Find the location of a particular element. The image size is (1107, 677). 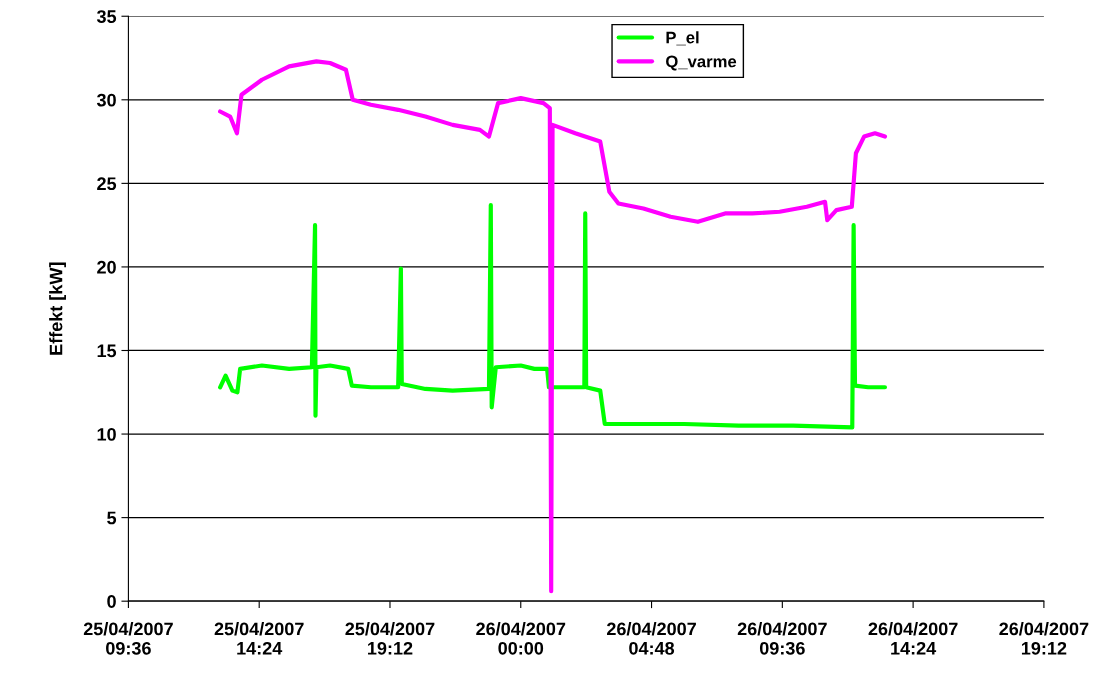

y-tick-label: 10 is located at coordinates (106, 434).